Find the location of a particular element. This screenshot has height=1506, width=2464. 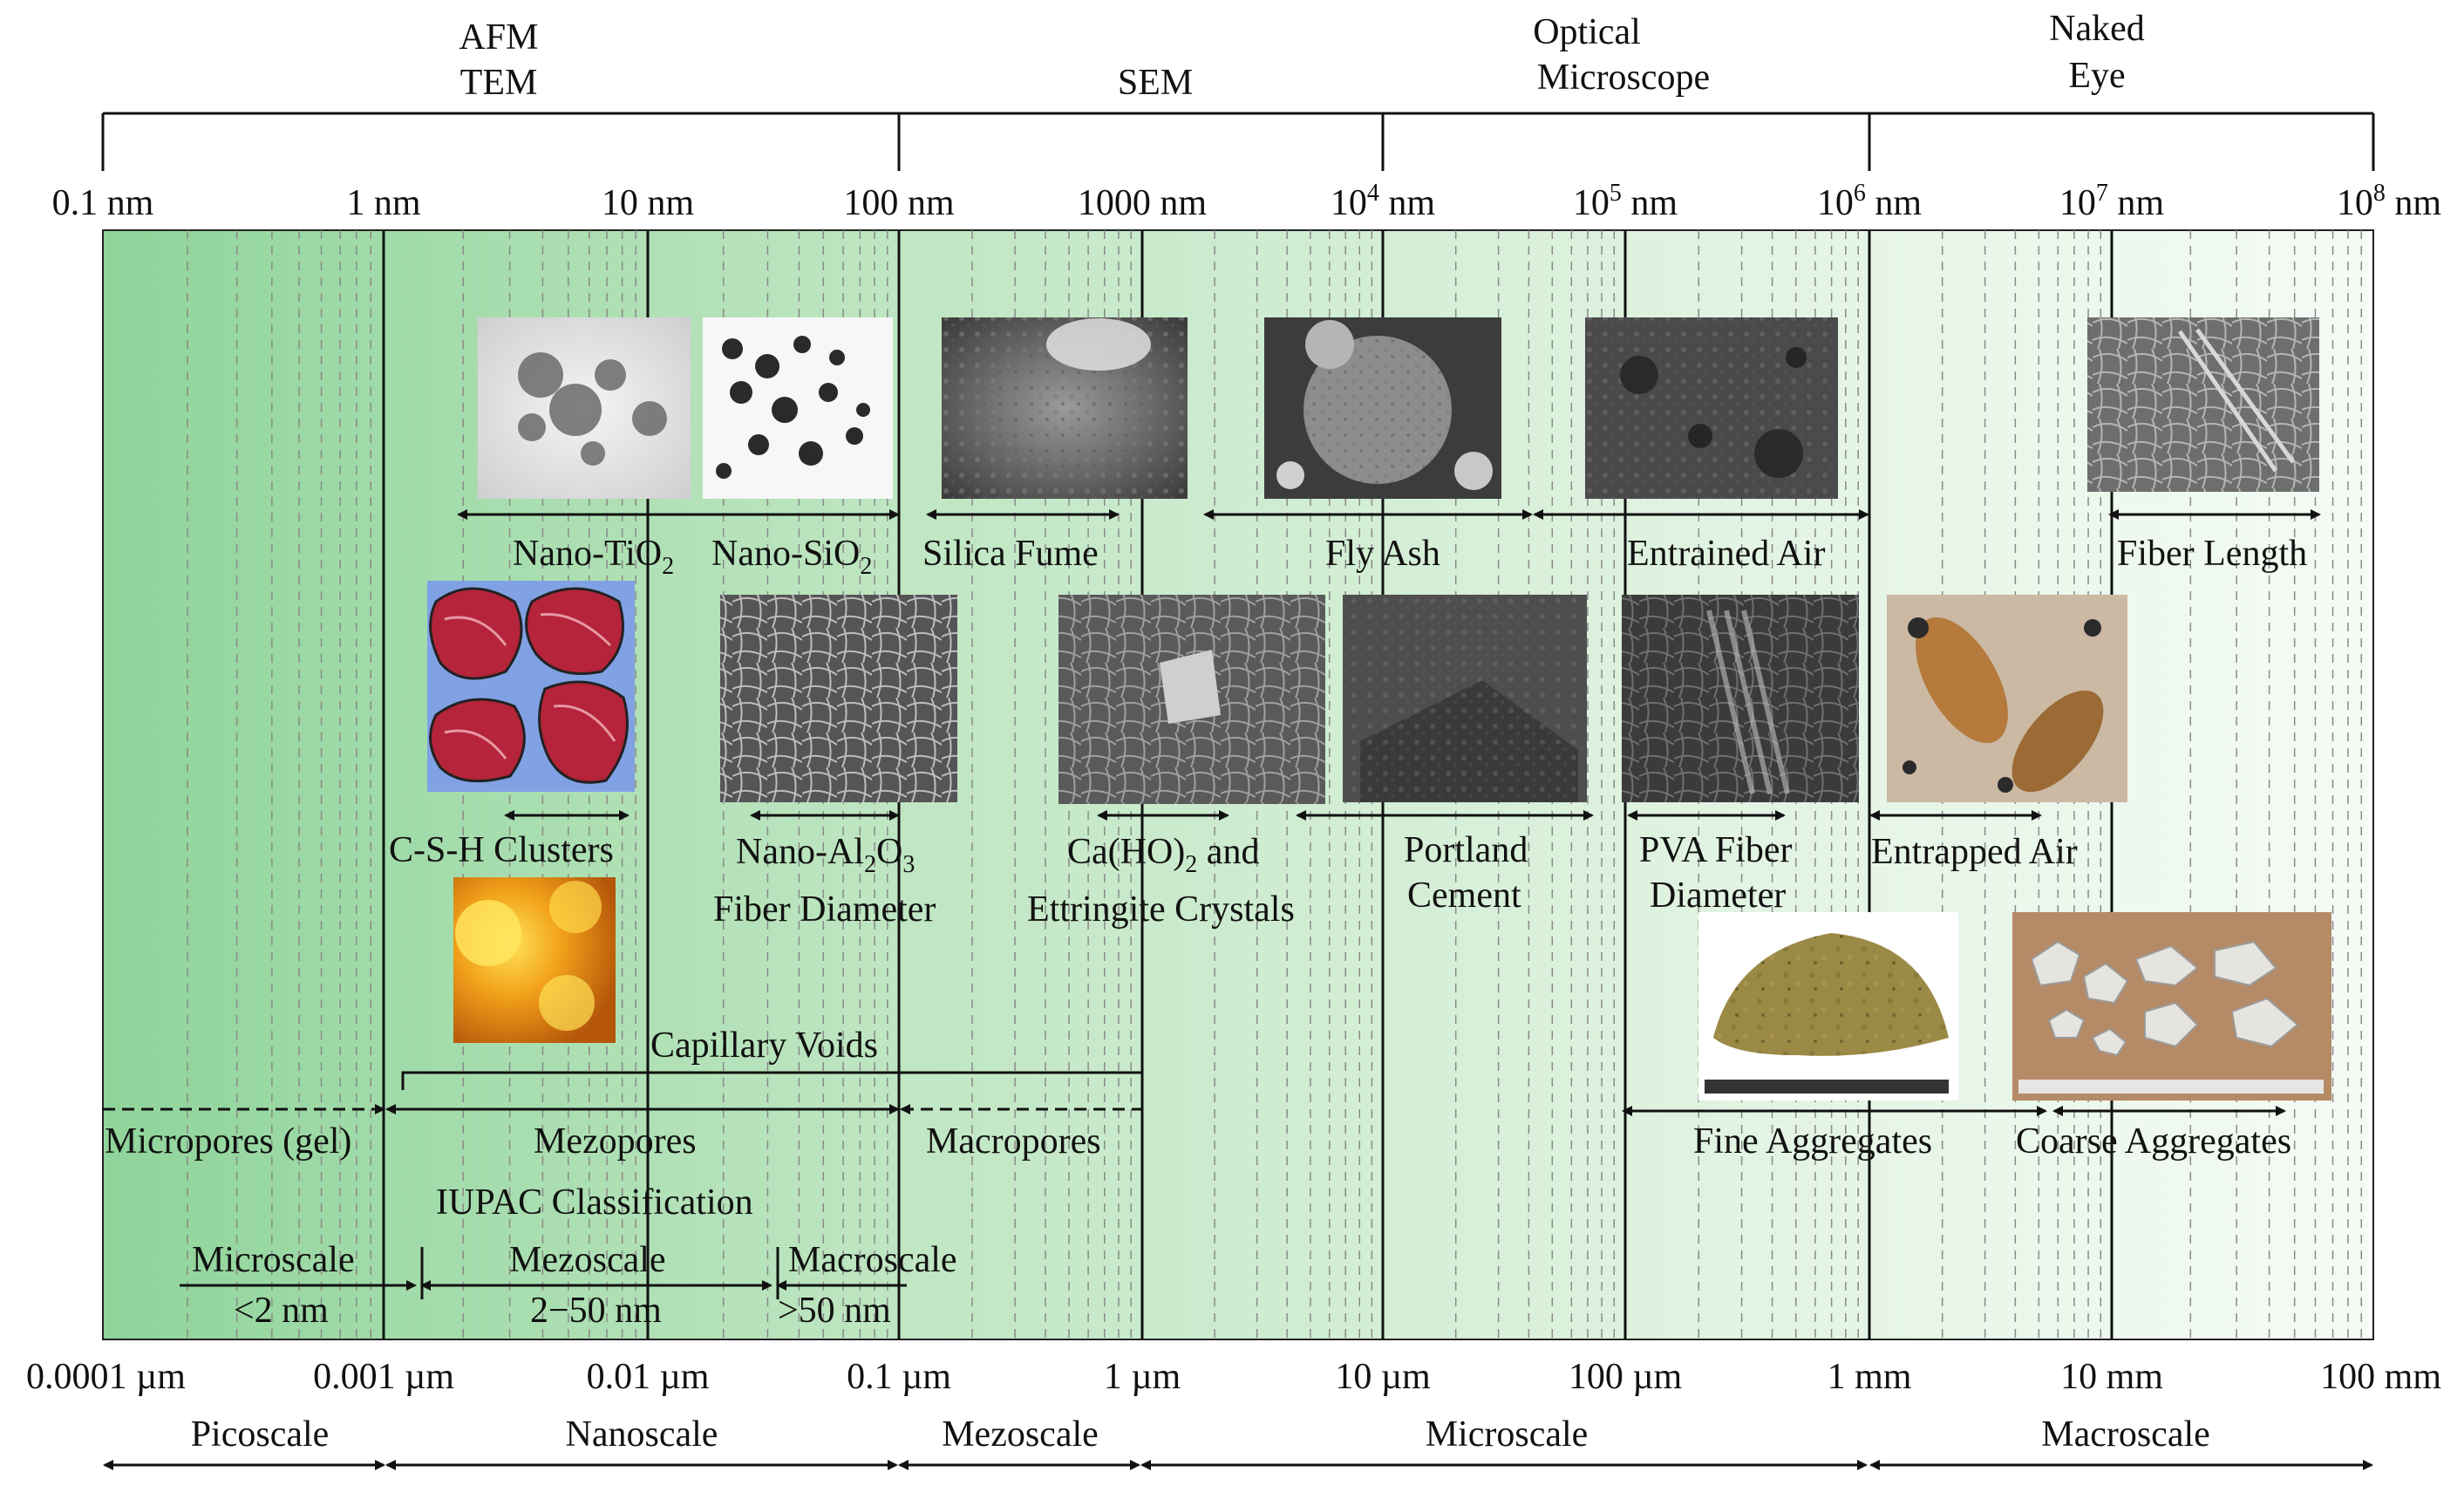

csh-cluster-model-image is located at coordinates (531, 686).